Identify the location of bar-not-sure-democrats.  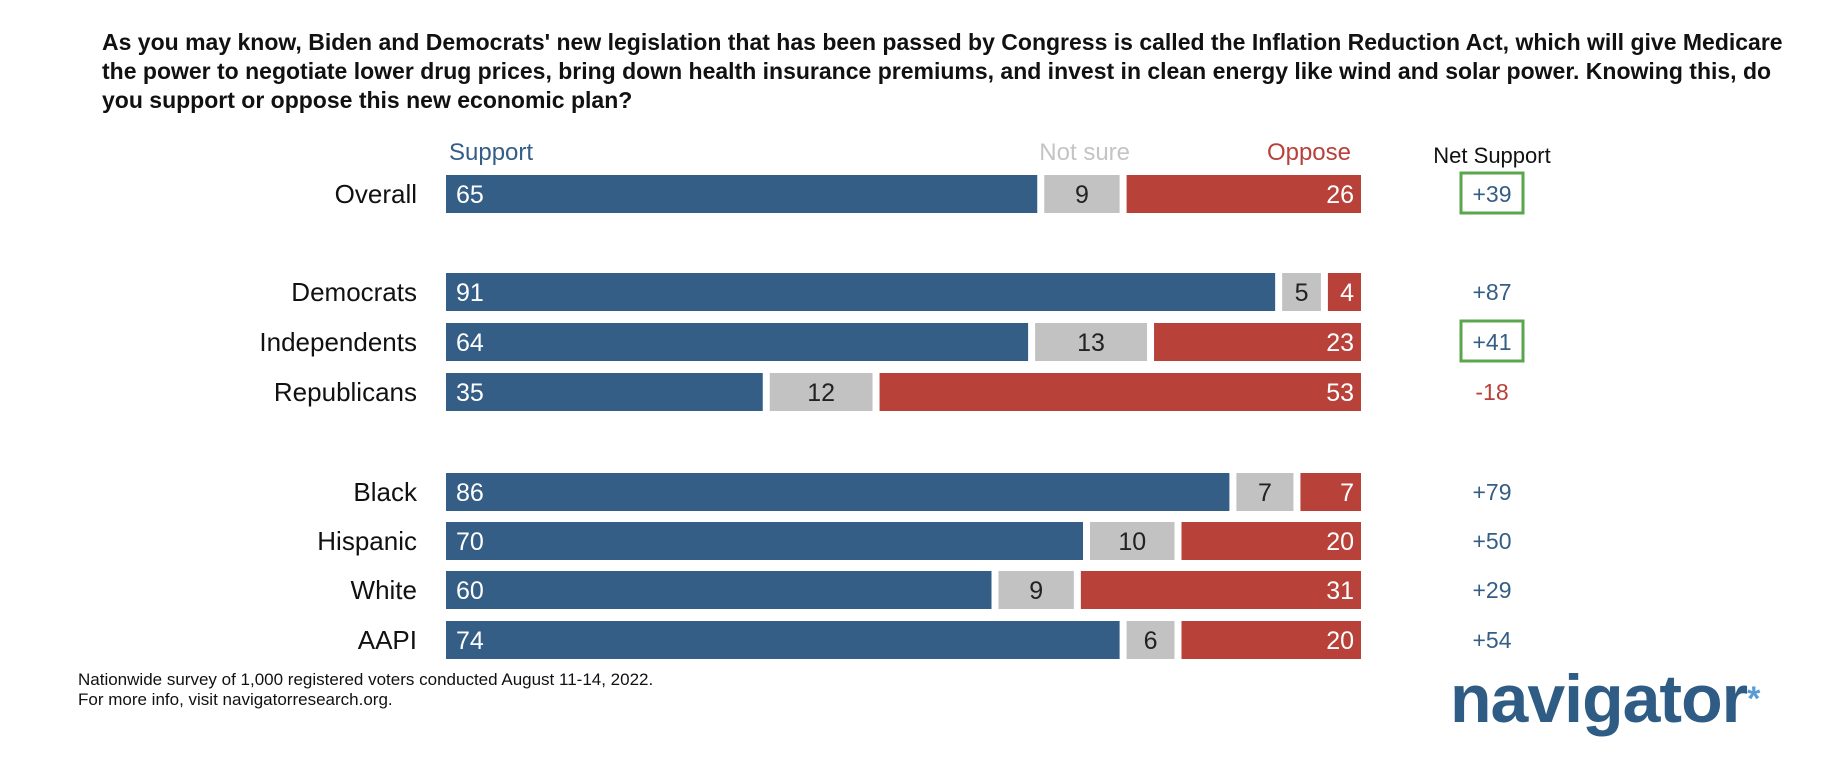
(1301, 292).